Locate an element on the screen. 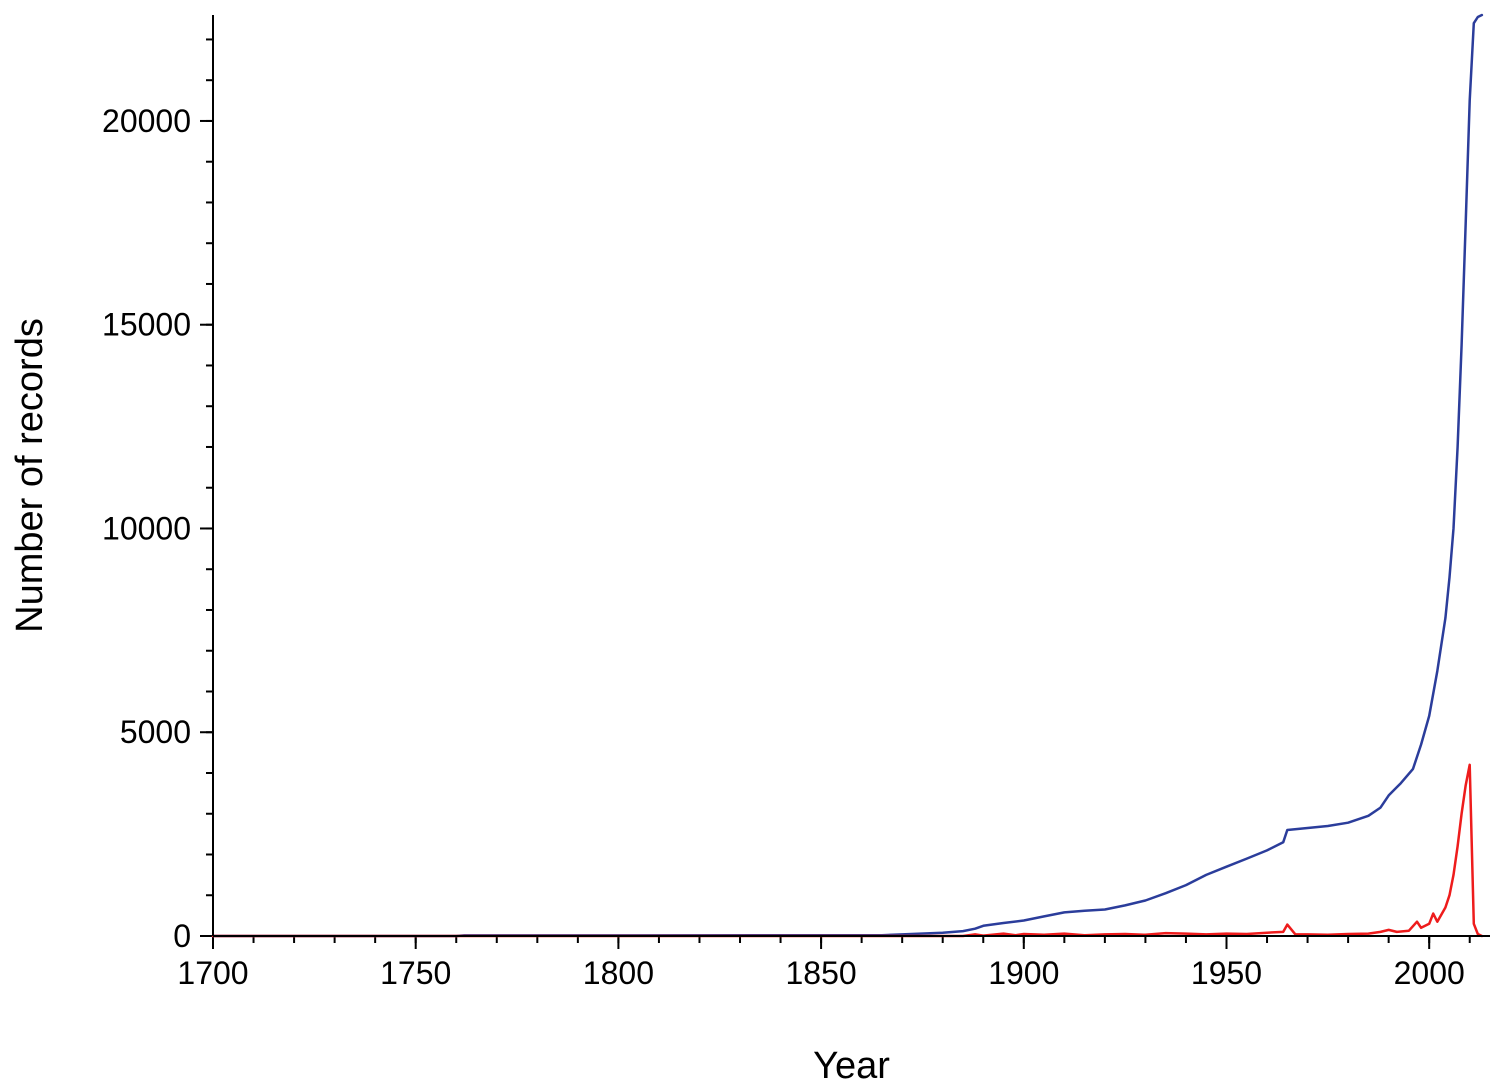 Image resolution: width=1512 pixels, height=1091 pixels. x-tick-label: 1750 is located at coordinates (415, 973).